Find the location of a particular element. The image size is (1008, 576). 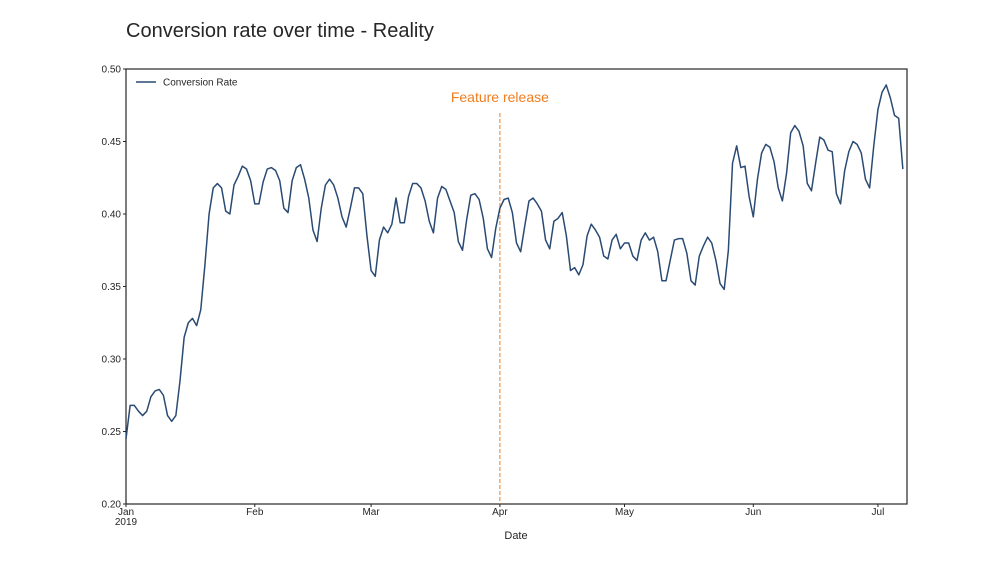

y-tick-label: 0.20 is located at coordinates (112, 505).